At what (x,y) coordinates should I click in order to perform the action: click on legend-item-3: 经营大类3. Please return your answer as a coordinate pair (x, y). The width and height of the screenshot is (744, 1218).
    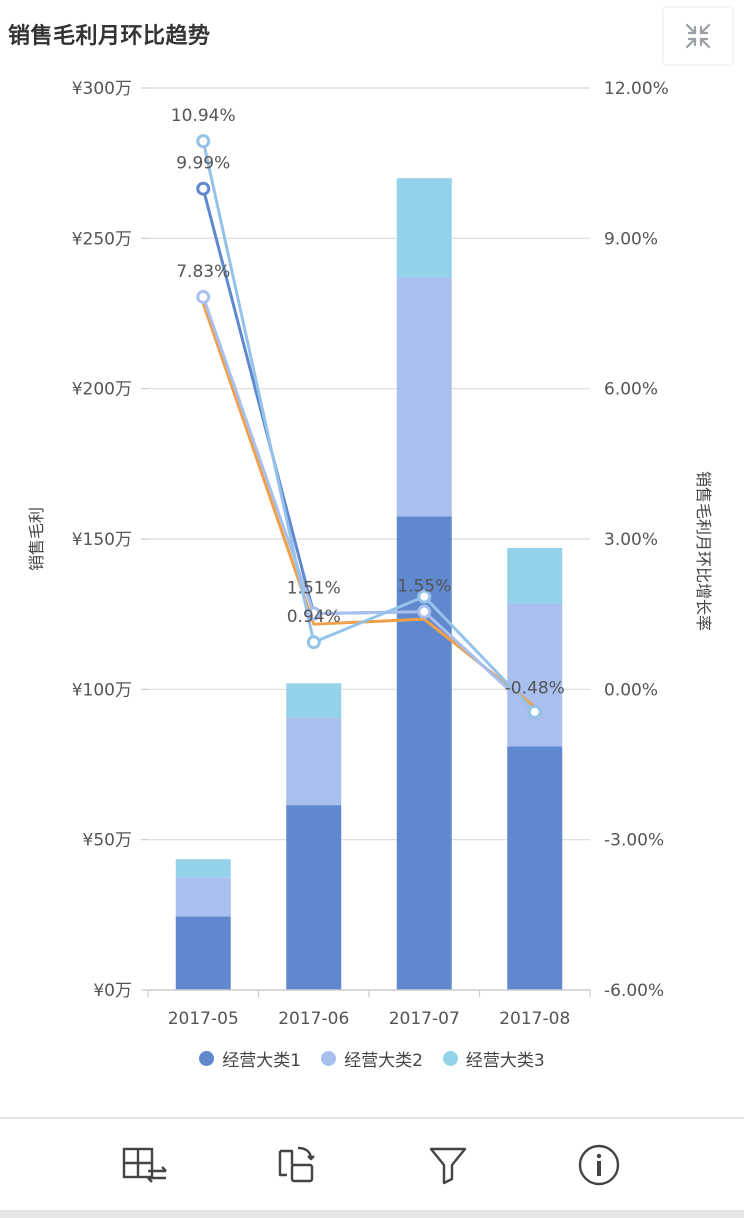
    Looking at the image, I should click on (493, 1058).